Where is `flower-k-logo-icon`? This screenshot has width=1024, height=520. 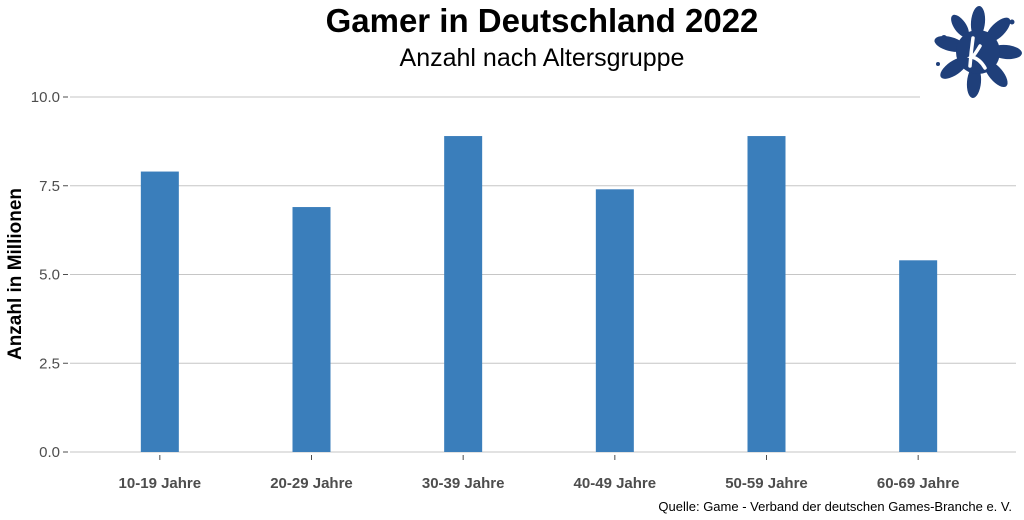 flower-k-logo-icon is located at coordinates (976, 52).